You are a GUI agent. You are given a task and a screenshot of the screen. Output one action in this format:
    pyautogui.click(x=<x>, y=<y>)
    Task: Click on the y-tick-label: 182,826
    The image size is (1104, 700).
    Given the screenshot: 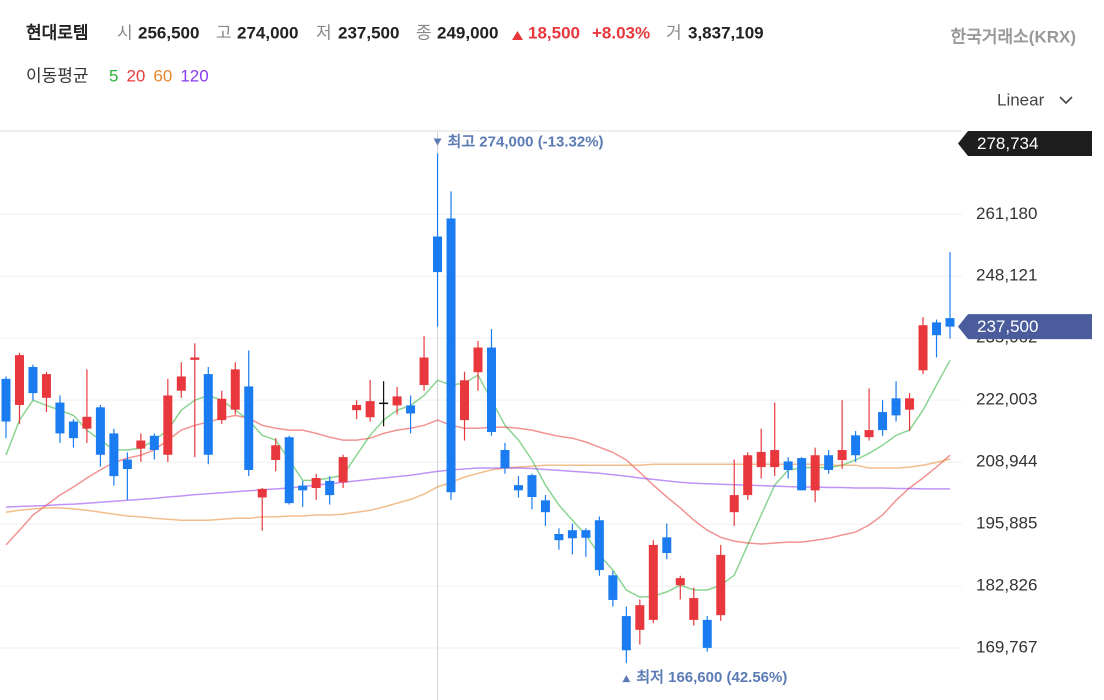 What is the action you would take?
    pyautogui.click(x=1006, y=585)
    